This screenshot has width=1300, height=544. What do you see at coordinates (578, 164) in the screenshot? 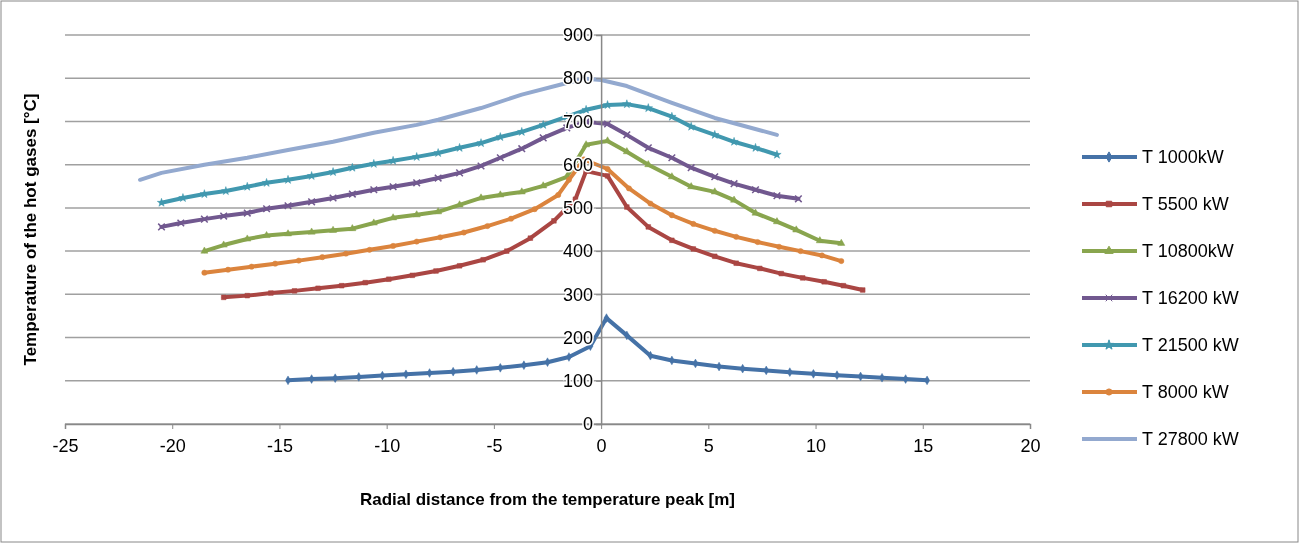
I see `y-tick-label: 600` at bounding box center [578, 164].